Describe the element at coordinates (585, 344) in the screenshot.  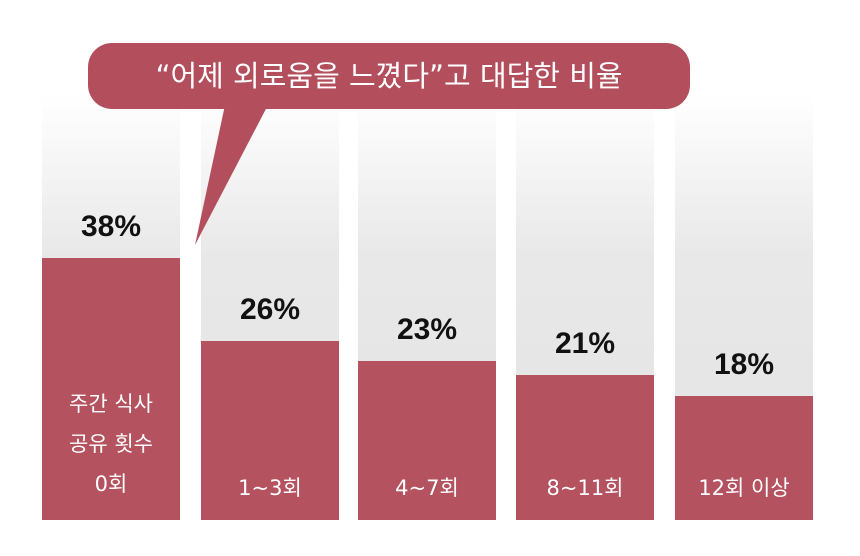
I see `value-label: 21%` at that location.